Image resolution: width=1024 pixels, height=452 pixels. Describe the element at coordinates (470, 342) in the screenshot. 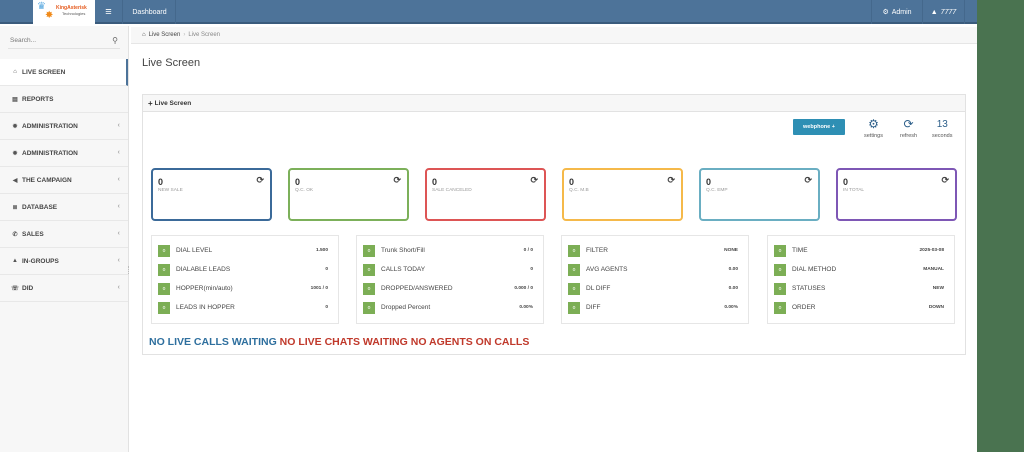

I see `agents-on-calls-status: NO AGENTS ON CALLS` at that location.